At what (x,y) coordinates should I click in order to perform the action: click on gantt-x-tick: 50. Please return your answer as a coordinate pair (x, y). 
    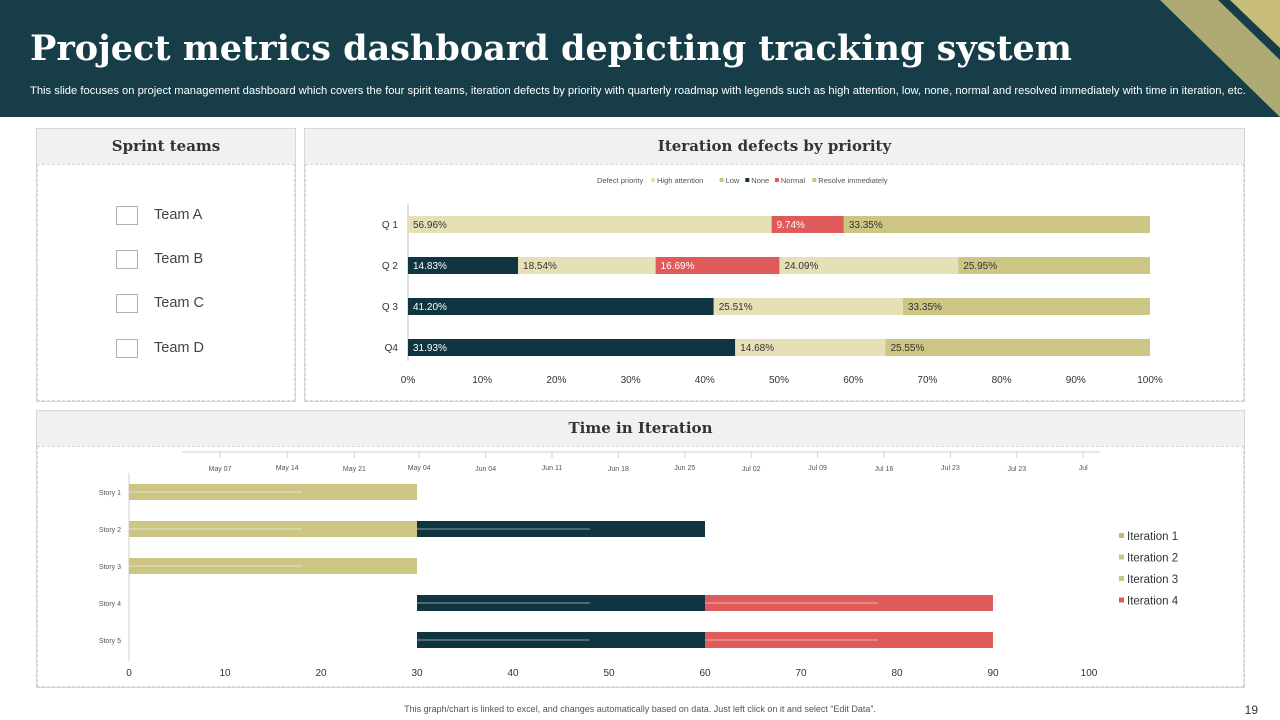
    Looking at the image, I should click on (609, 673).